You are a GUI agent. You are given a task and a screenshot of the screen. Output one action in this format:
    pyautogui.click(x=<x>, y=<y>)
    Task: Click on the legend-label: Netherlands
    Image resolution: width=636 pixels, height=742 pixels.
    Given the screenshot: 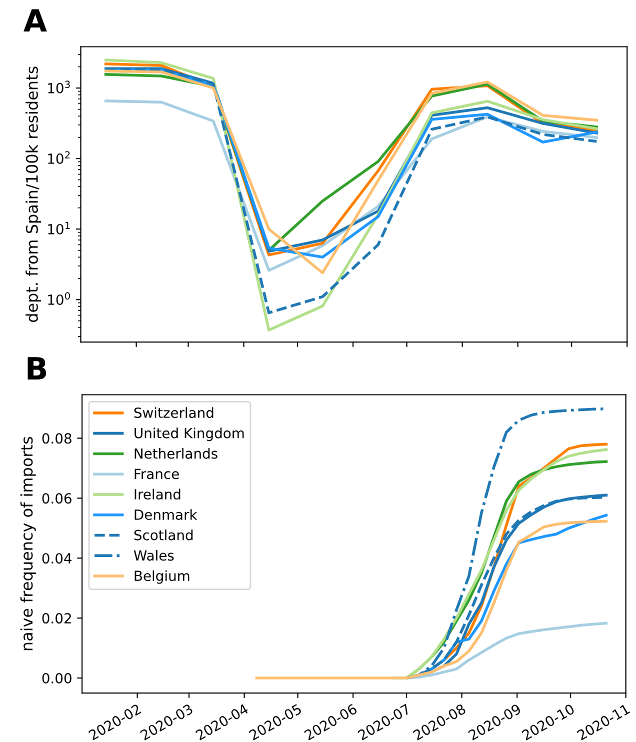 What is the action you would take?
    pyautogui.click(x=176, y=453)
    